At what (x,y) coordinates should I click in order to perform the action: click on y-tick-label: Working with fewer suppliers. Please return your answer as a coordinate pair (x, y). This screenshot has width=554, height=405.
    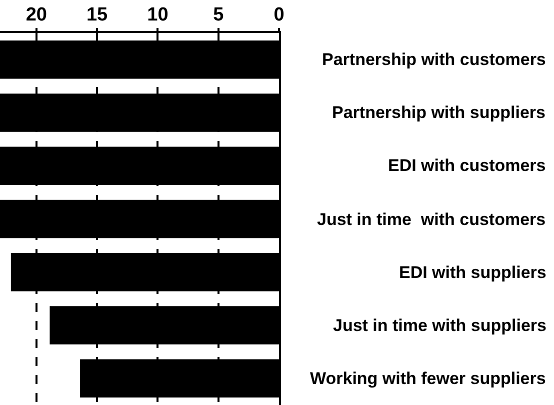
    Looking at the image, I should click on (428, 378).